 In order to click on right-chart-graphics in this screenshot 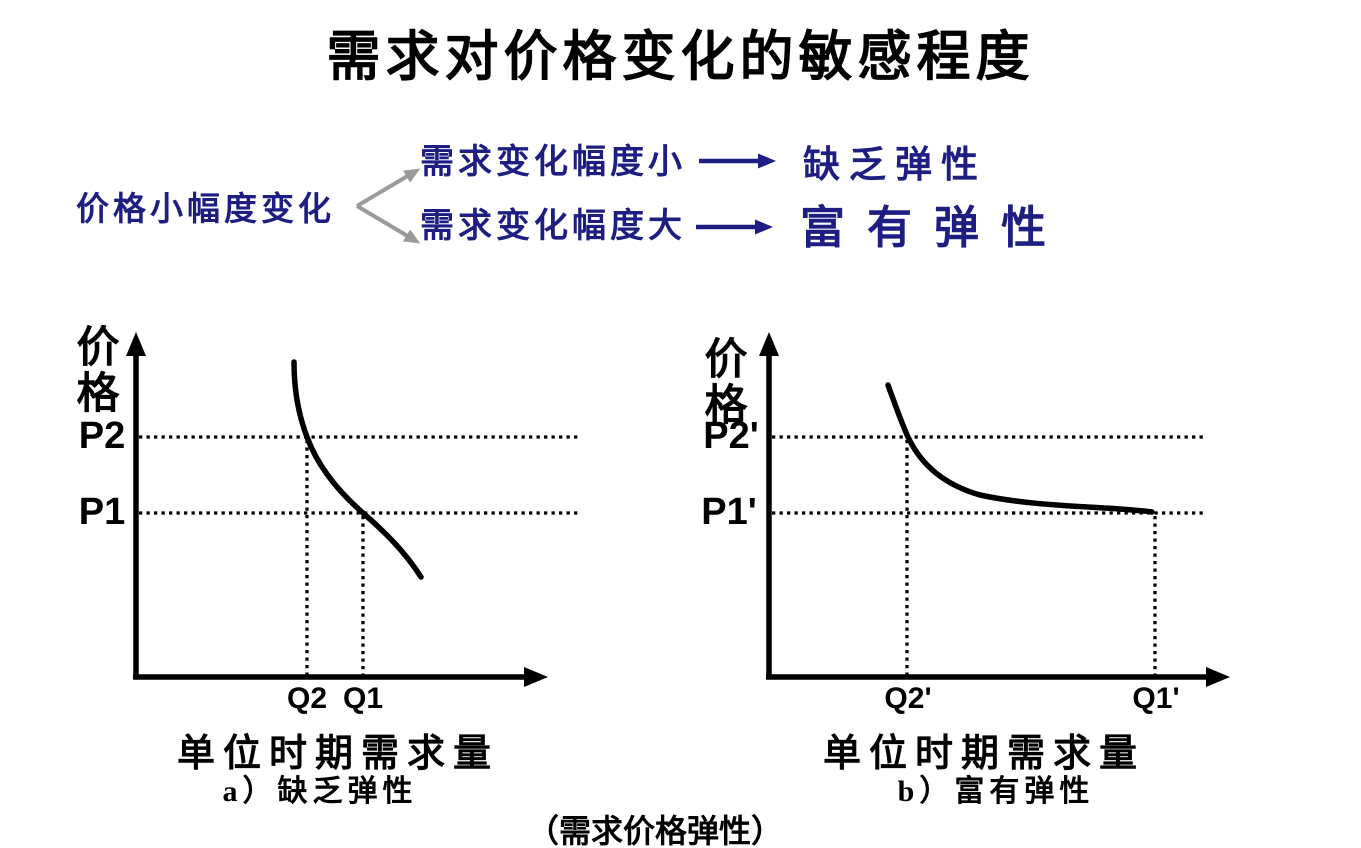, I will do `click(994, 509)`.